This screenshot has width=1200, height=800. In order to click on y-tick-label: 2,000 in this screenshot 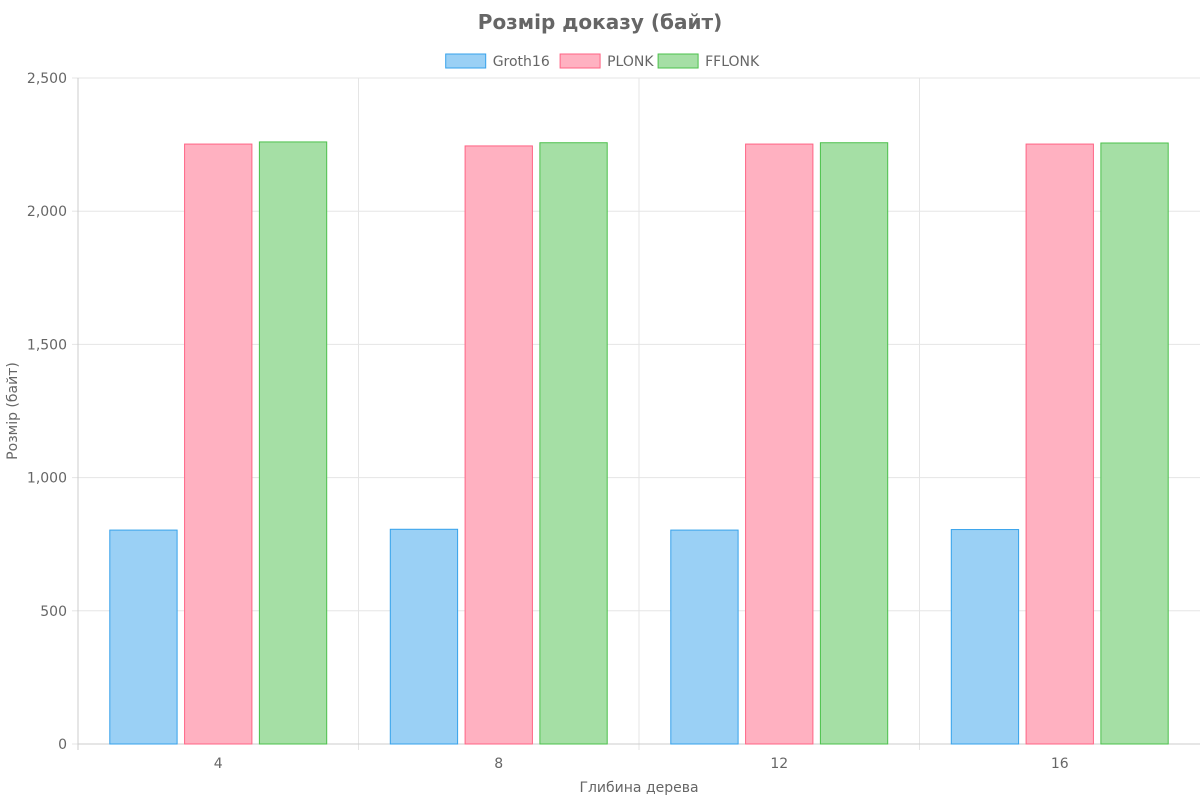, I will do `click(47, 212)`.